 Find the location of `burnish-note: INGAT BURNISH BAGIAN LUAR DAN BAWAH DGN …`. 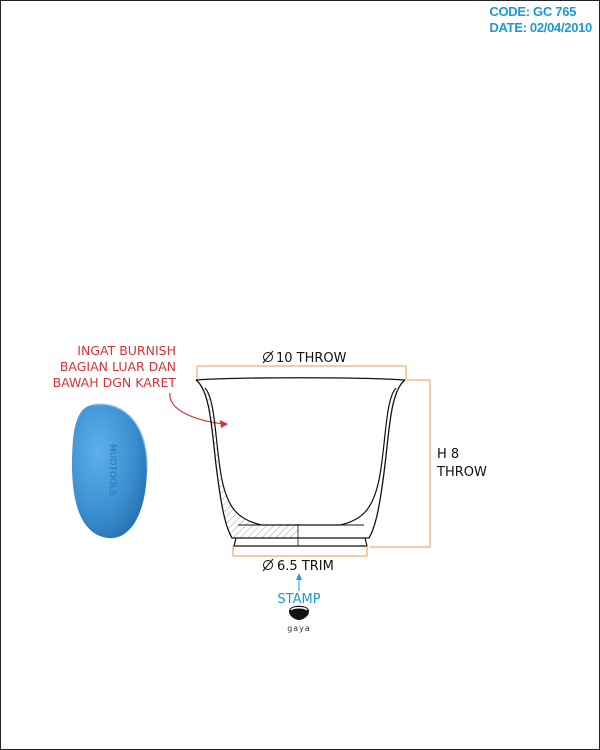

burnish-note: INGAT BURNISH BAGIAN LUAR DAN BAWAH DGN … is located at coordinates (115, 366).